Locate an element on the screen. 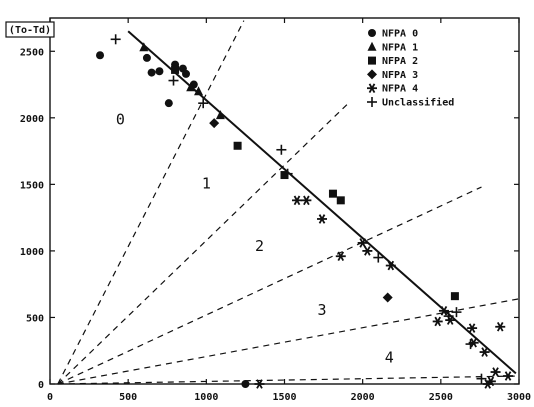 The image size is (534, 407). legend-label: Unclassified is located at coordinates (418, 103).